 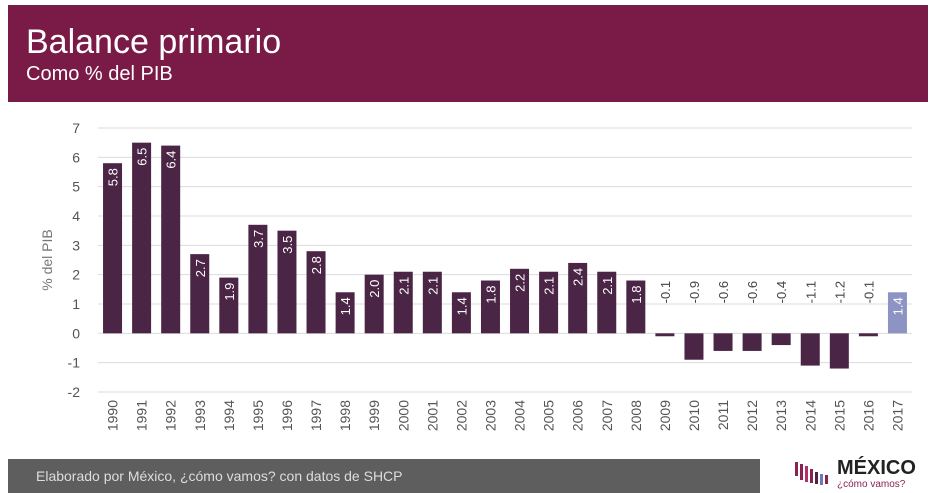 I want to click on data-label: 2.7, so click(x=200, y=268).